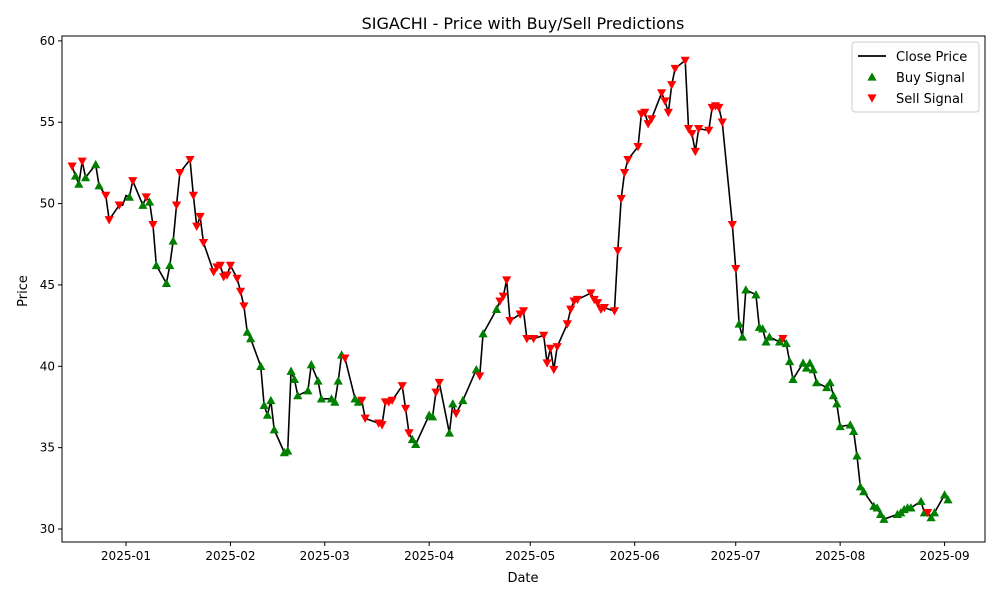 This screenshot has height=600, width=1000. I want to click on y-tick-label: 50, so click(47, 204).